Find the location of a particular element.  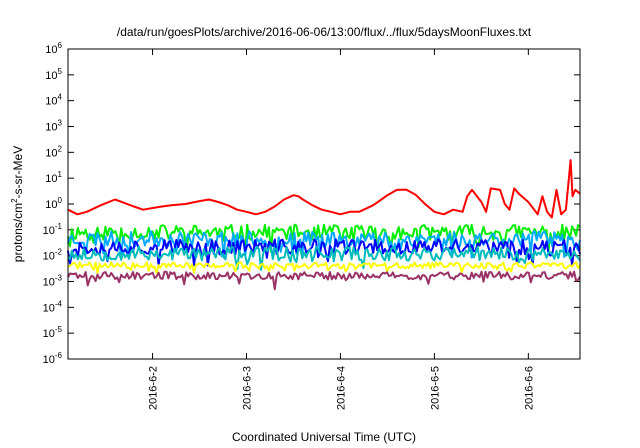

y-tick-label: 10⁻⁶ is located at coordinates (53, 358).